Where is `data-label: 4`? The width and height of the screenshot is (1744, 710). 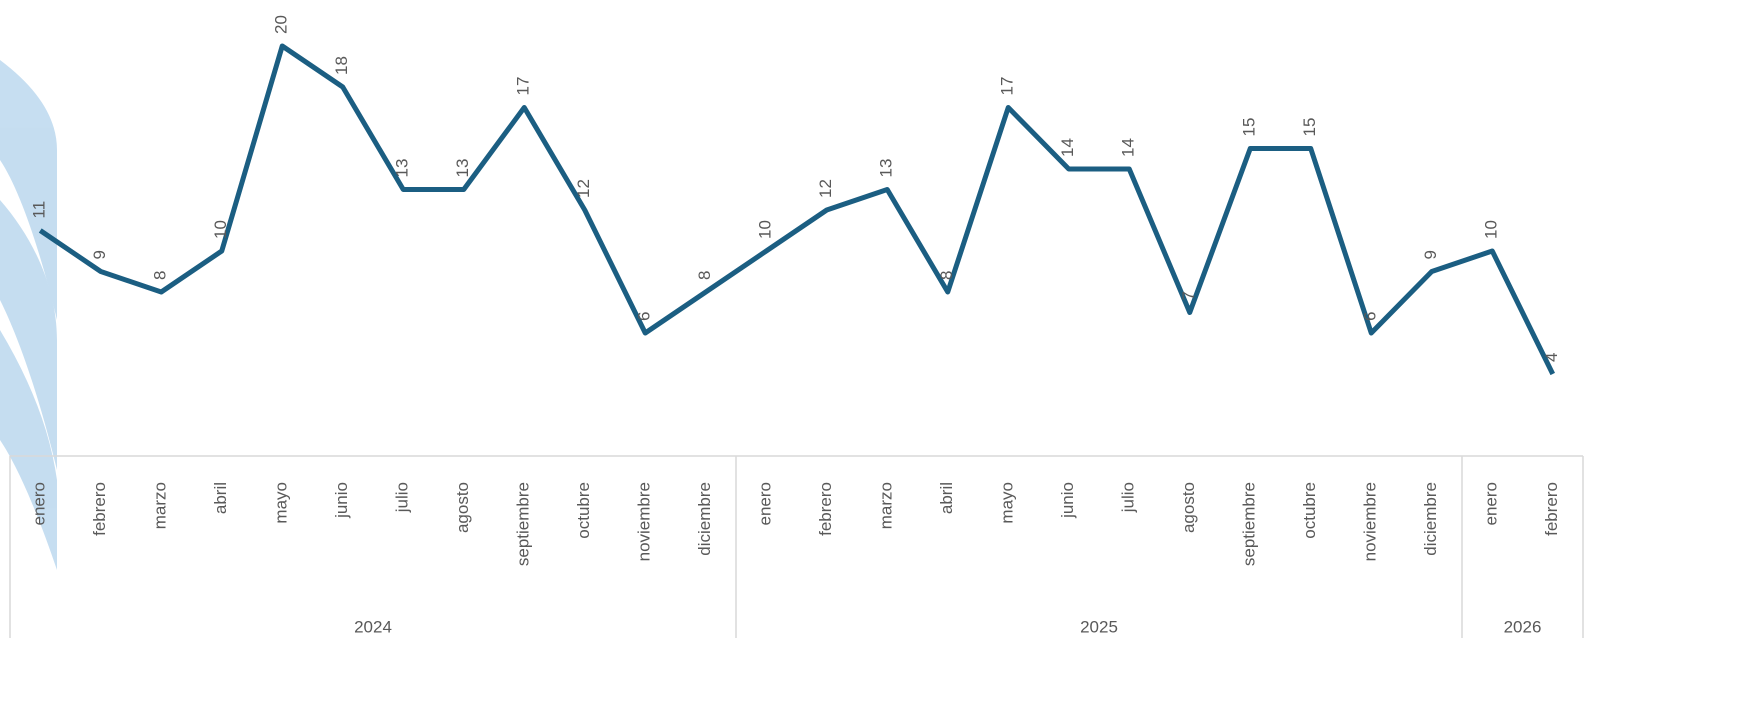 data-label: 4 is located at coordinates (1551, 357).